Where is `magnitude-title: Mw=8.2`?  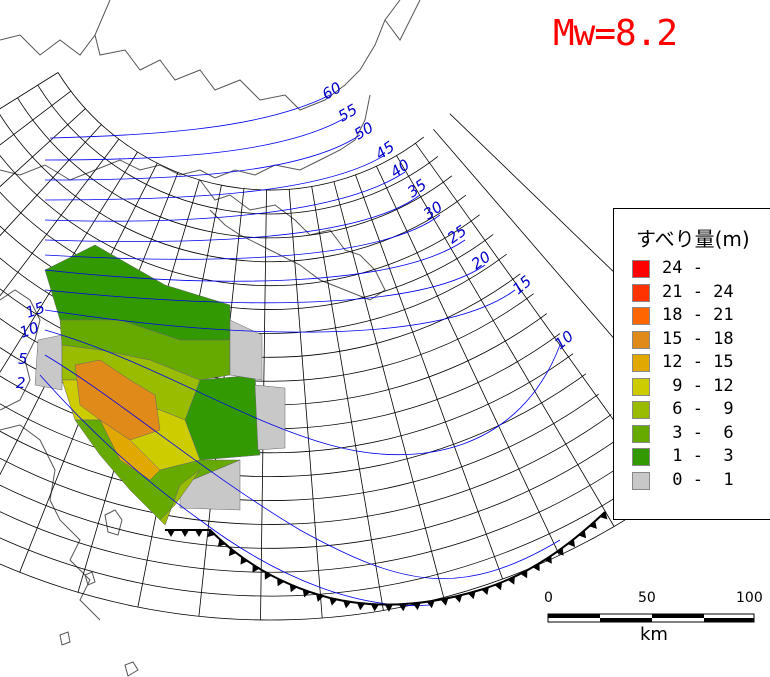
magnitude-title: Mw=8.2 is located at coordinates (615, 33).